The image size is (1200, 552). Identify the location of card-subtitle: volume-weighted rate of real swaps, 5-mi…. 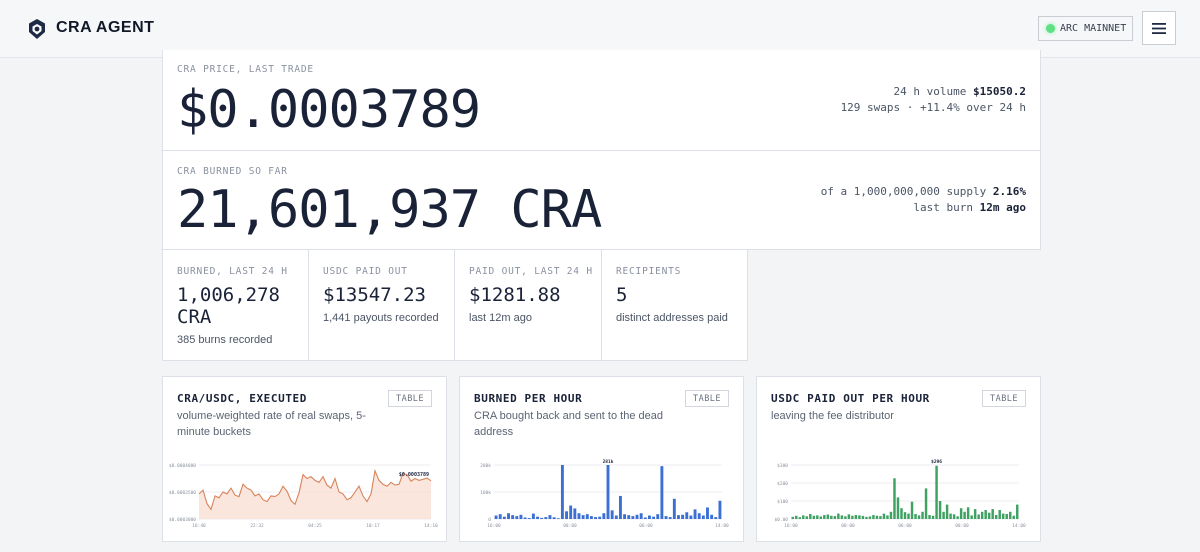
(271, 424).